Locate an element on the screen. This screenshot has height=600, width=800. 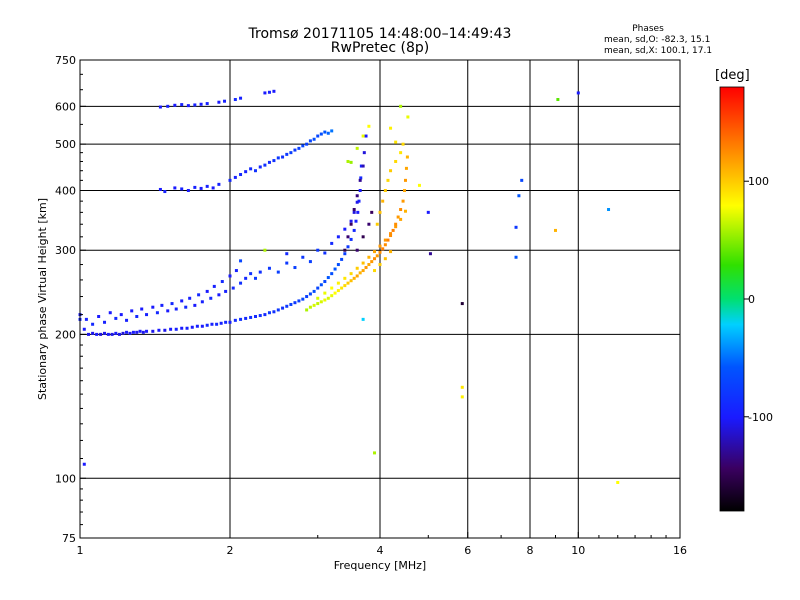
colorbar is located at coordinates (732, 299).